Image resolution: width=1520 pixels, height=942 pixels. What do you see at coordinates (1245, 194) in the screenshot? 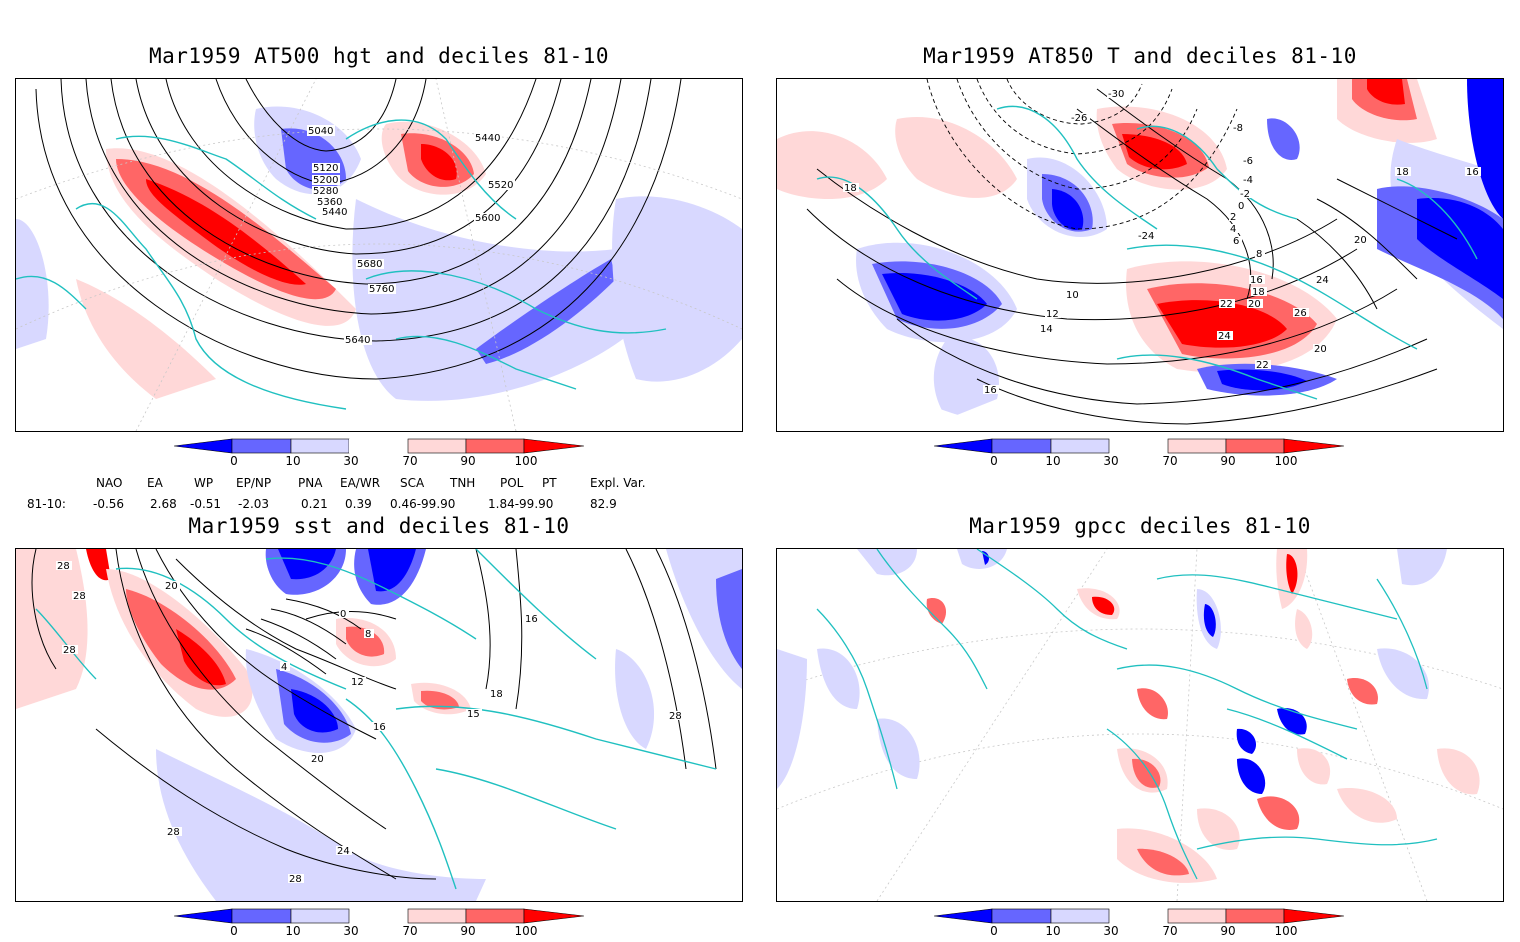
I see `contour-label: -2` at bounding box center [1245, 194].